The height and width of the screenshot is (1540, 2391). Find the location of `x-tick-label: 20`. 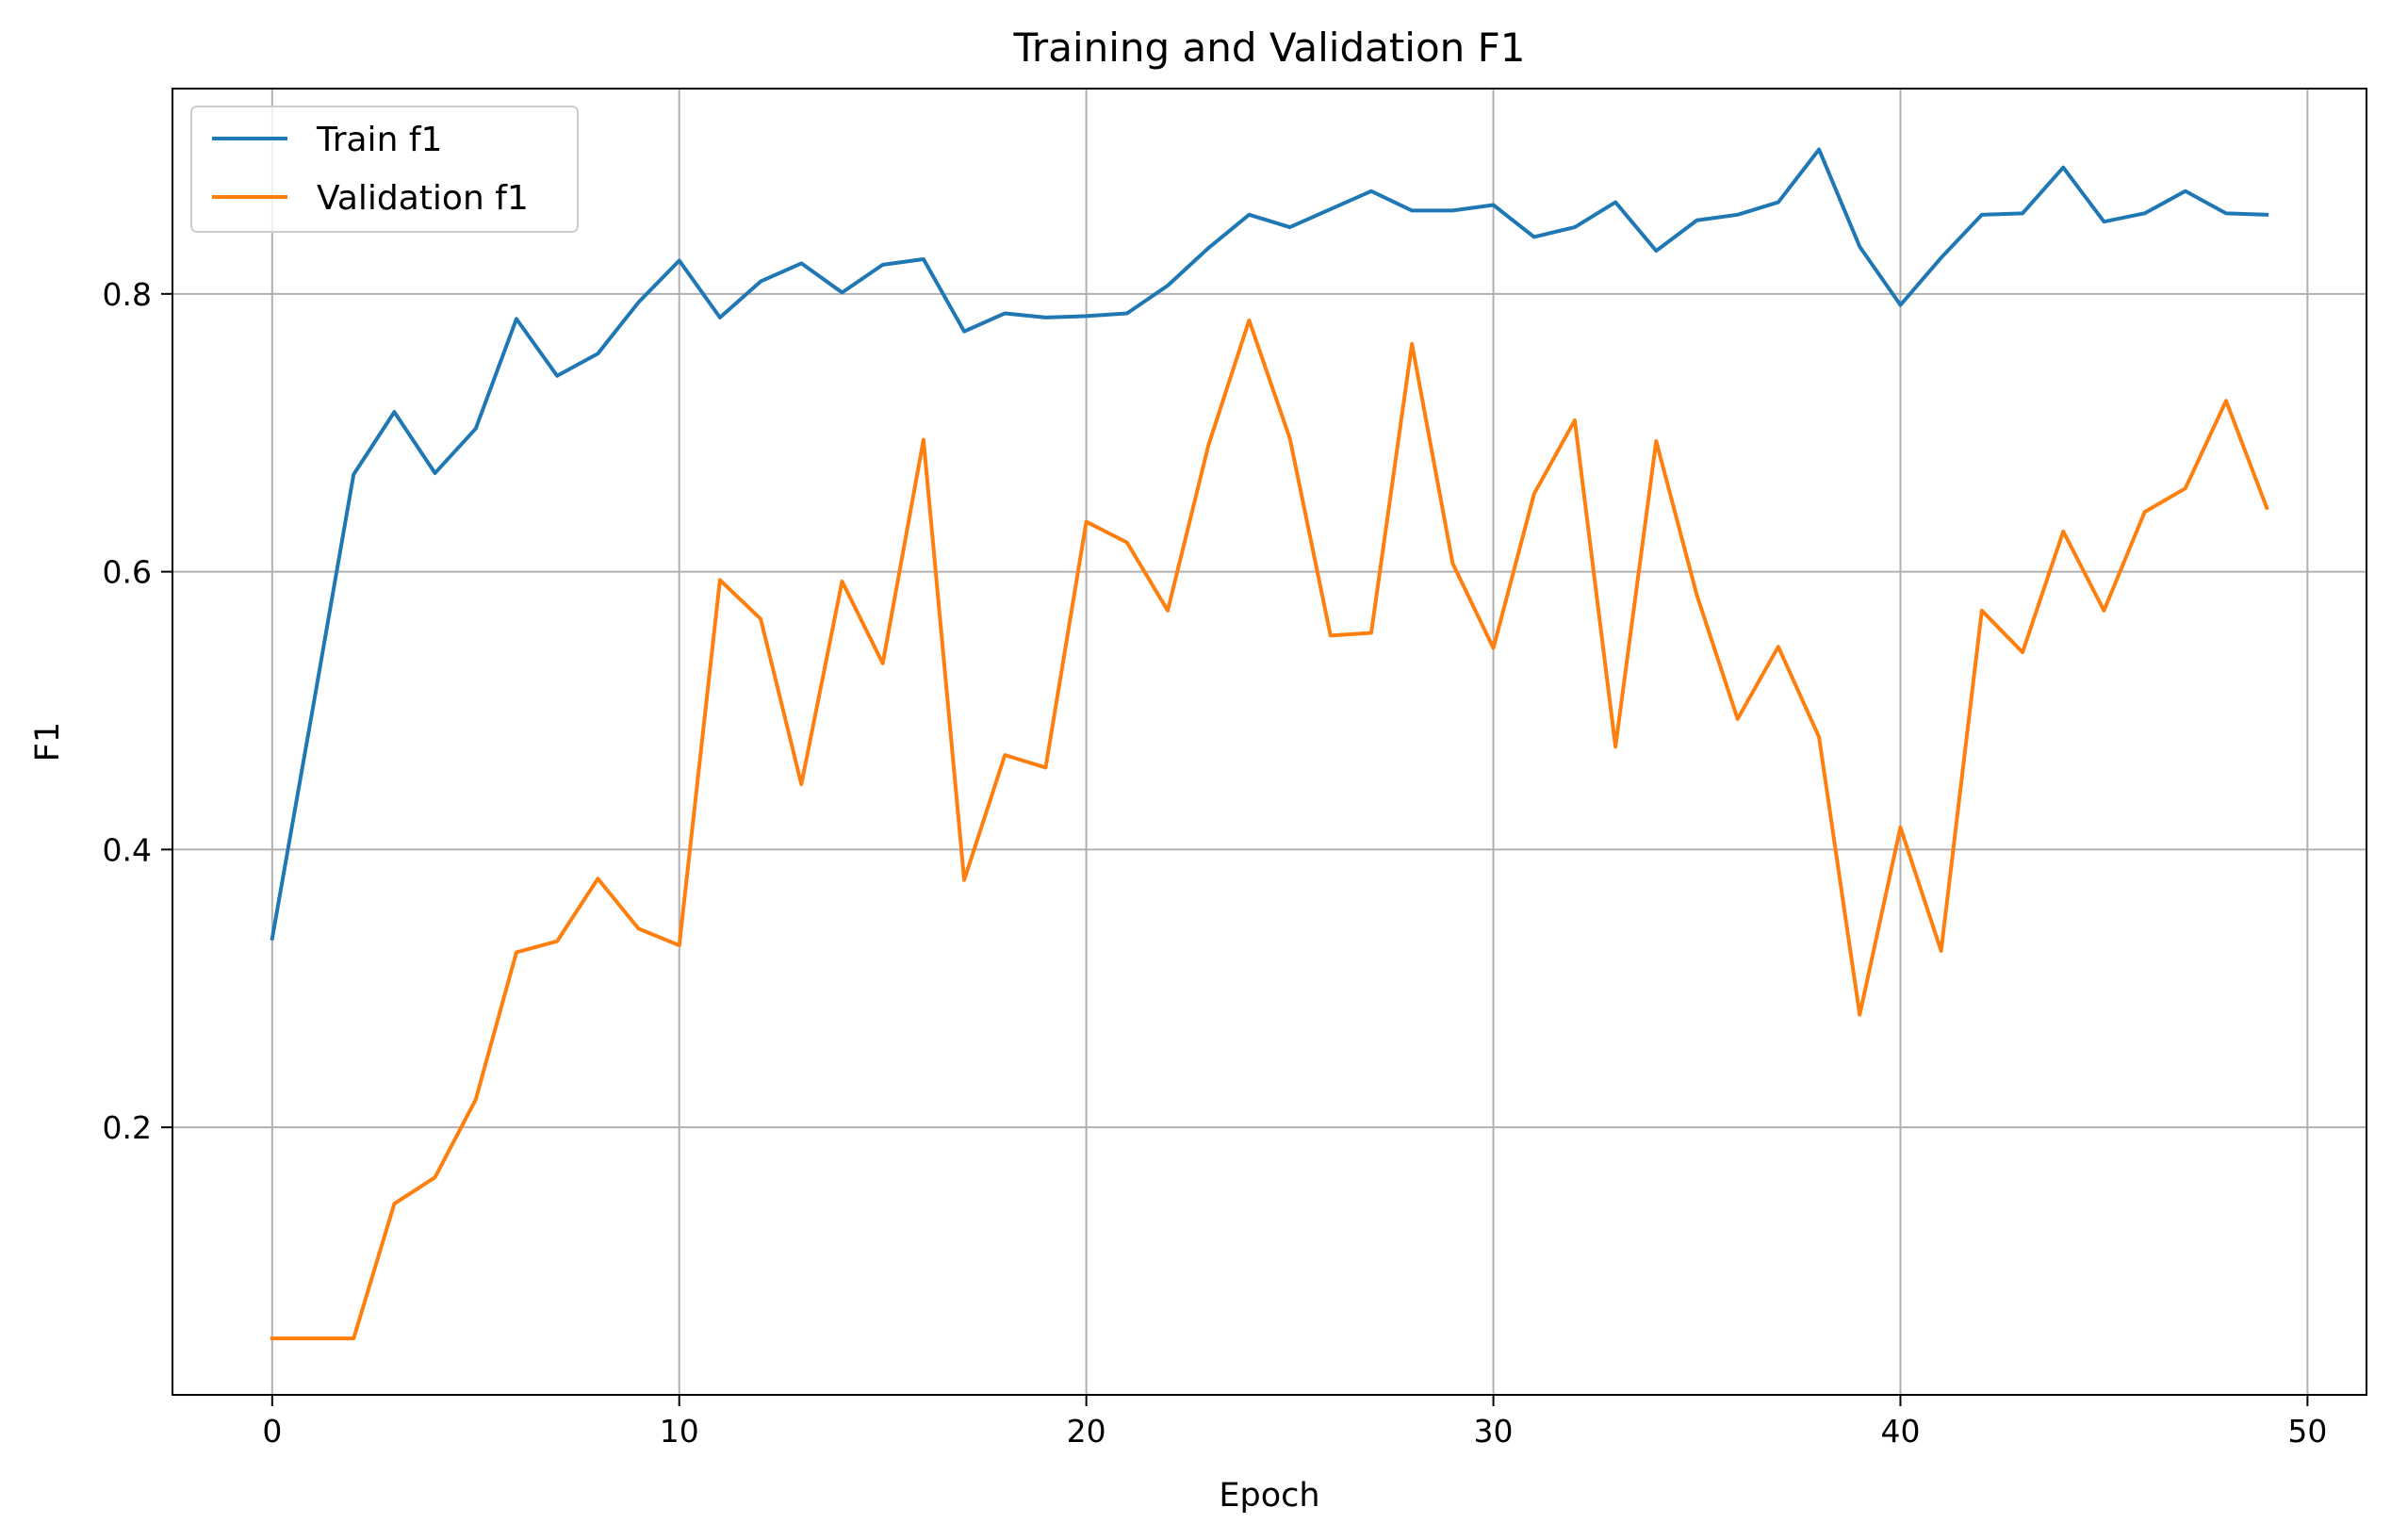

x-tick-label: 20 is located at coordinates (1086, 1431).